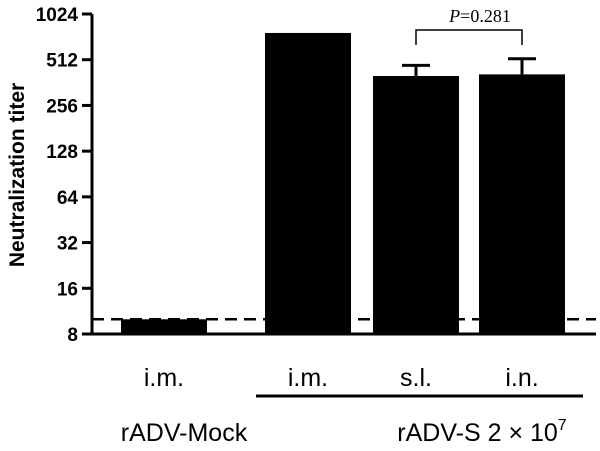 Image resolution: width=600 pixels, height=451 pixels. I want to click on group-label-mock: rADV-Mock, so click(184, 433).